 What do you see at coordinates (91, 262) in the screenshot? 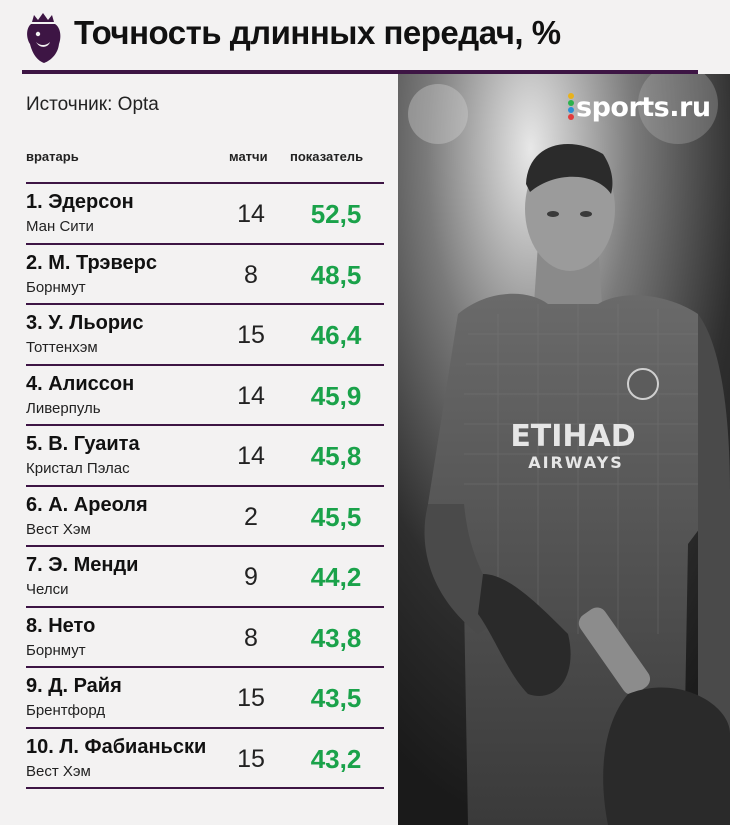
I see `player-name: 2. М. Трэверс` at bounding box center [91, 262].